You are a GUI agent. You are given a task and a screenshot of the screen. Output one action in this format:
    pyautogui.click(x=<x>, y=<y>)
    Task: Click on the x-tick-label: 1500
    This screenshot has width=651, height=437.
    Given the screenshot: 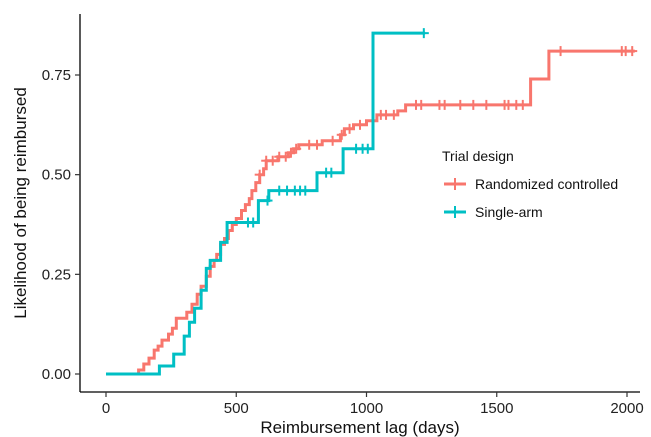 What is the action you would take?
    pyautogui.click(x=496, y=408)
    